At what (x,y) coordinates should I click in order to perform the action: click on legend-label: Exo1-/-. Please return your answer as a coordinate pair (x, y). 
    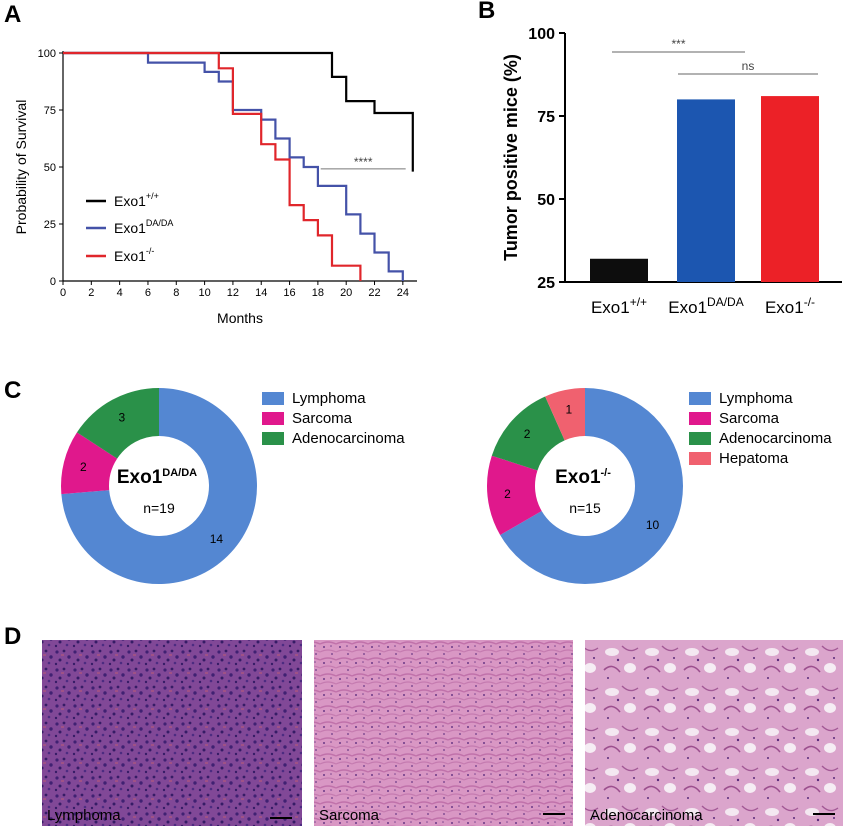
    Looking at the image, I should click on (134, 255).